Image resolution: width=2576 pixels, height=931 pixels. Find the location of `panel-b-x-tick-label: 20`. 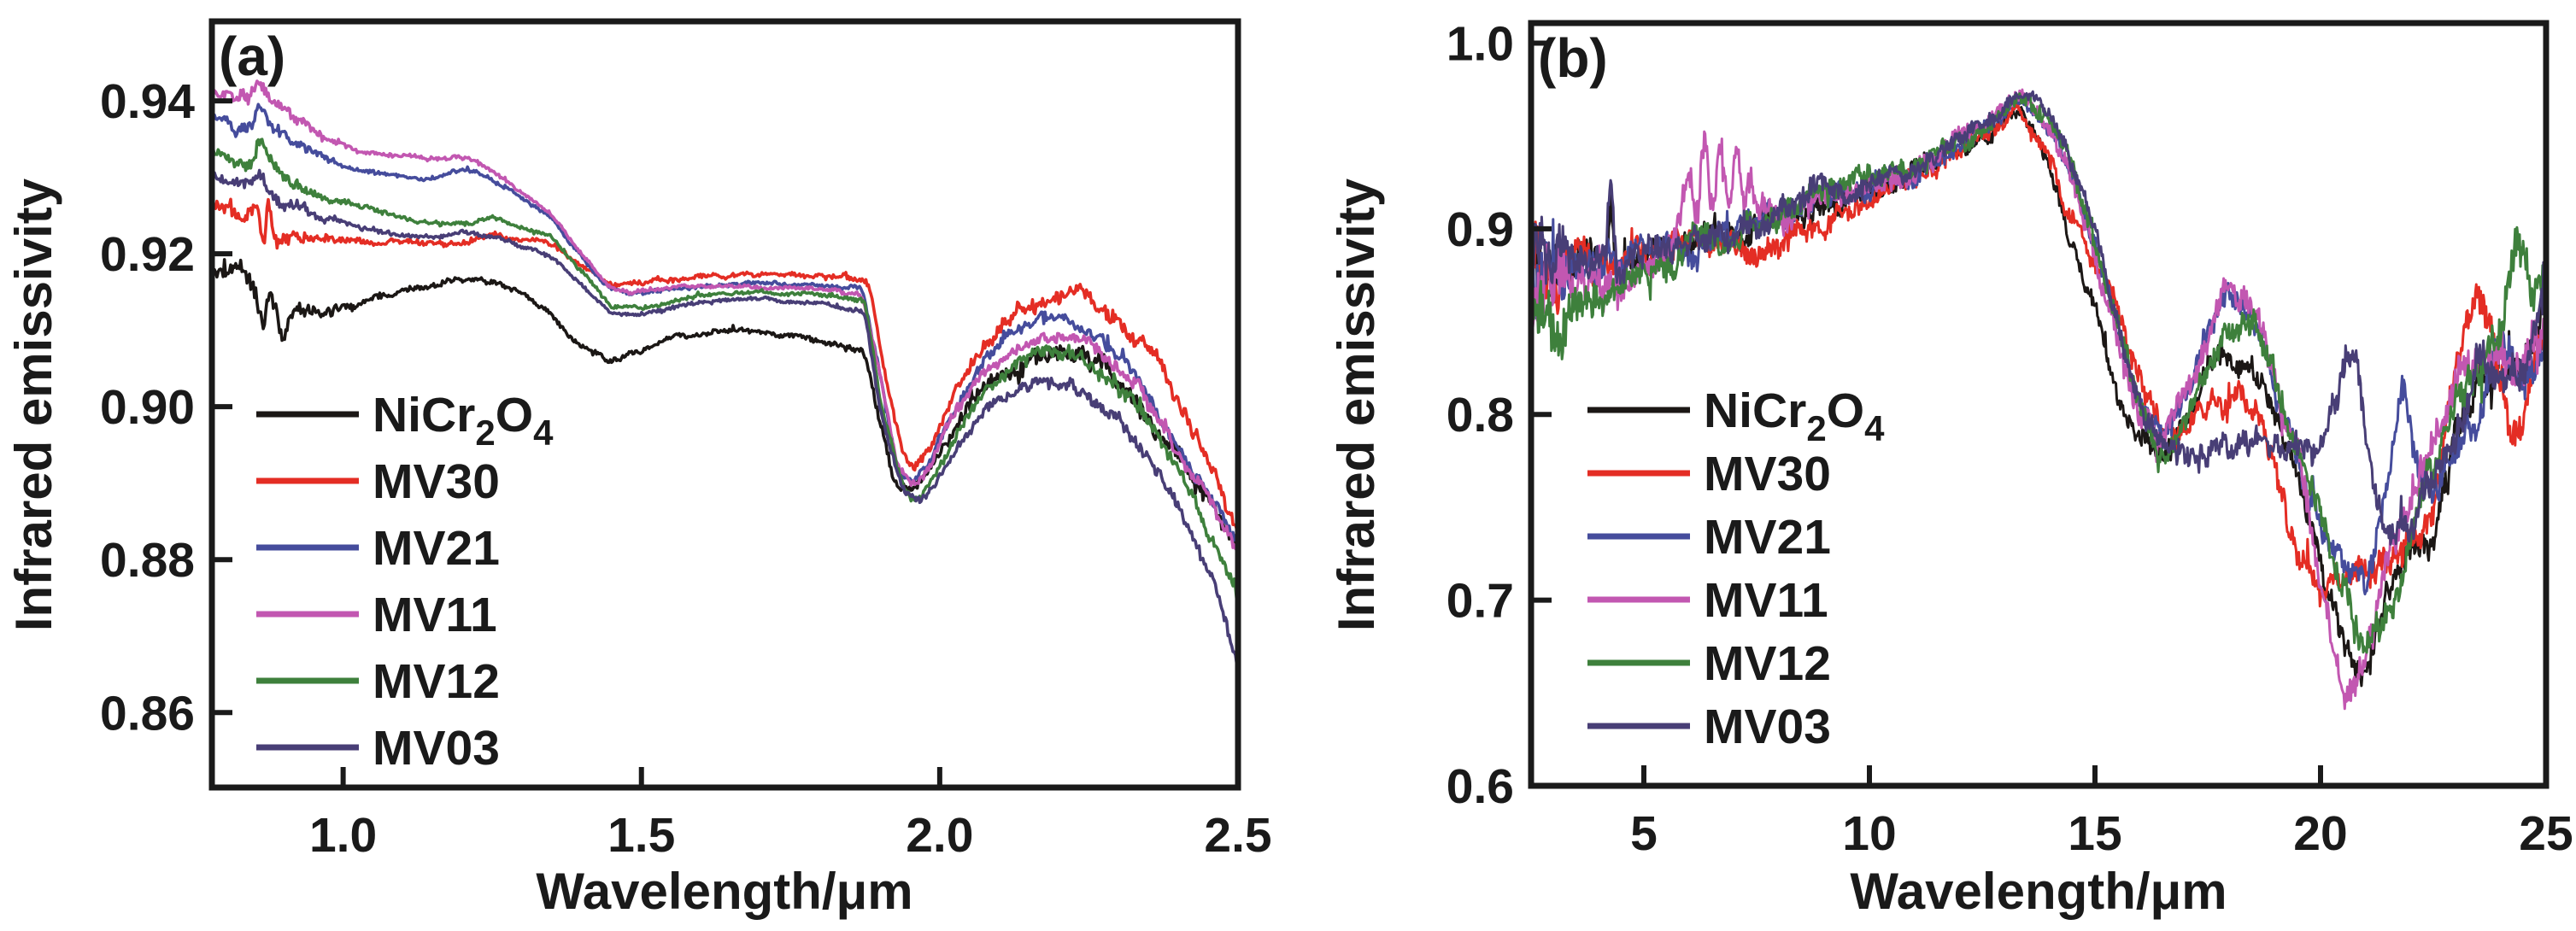

panel-b-x-tick-label: 20 is located at coordinates (2320, 833).